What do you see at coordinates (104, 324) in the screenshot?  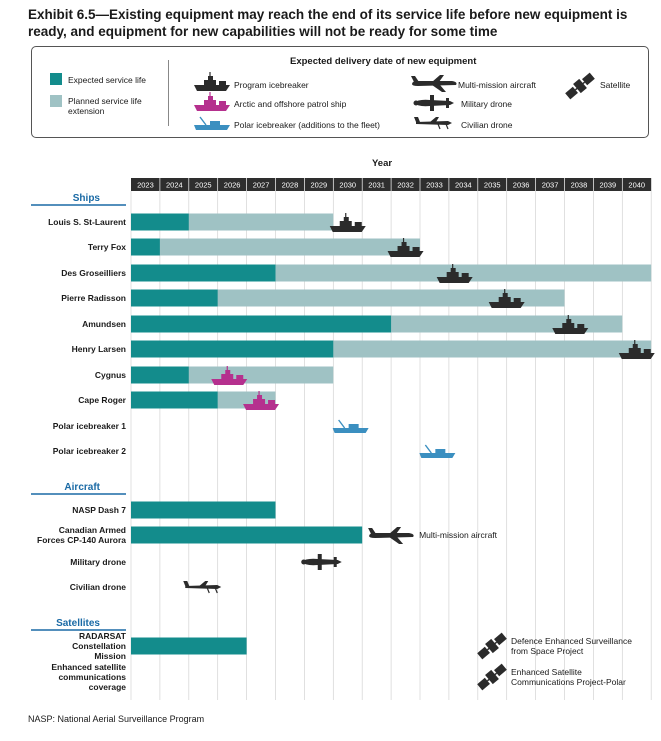 I see `row-label: Amundsen` at bounding box center [104, 324].